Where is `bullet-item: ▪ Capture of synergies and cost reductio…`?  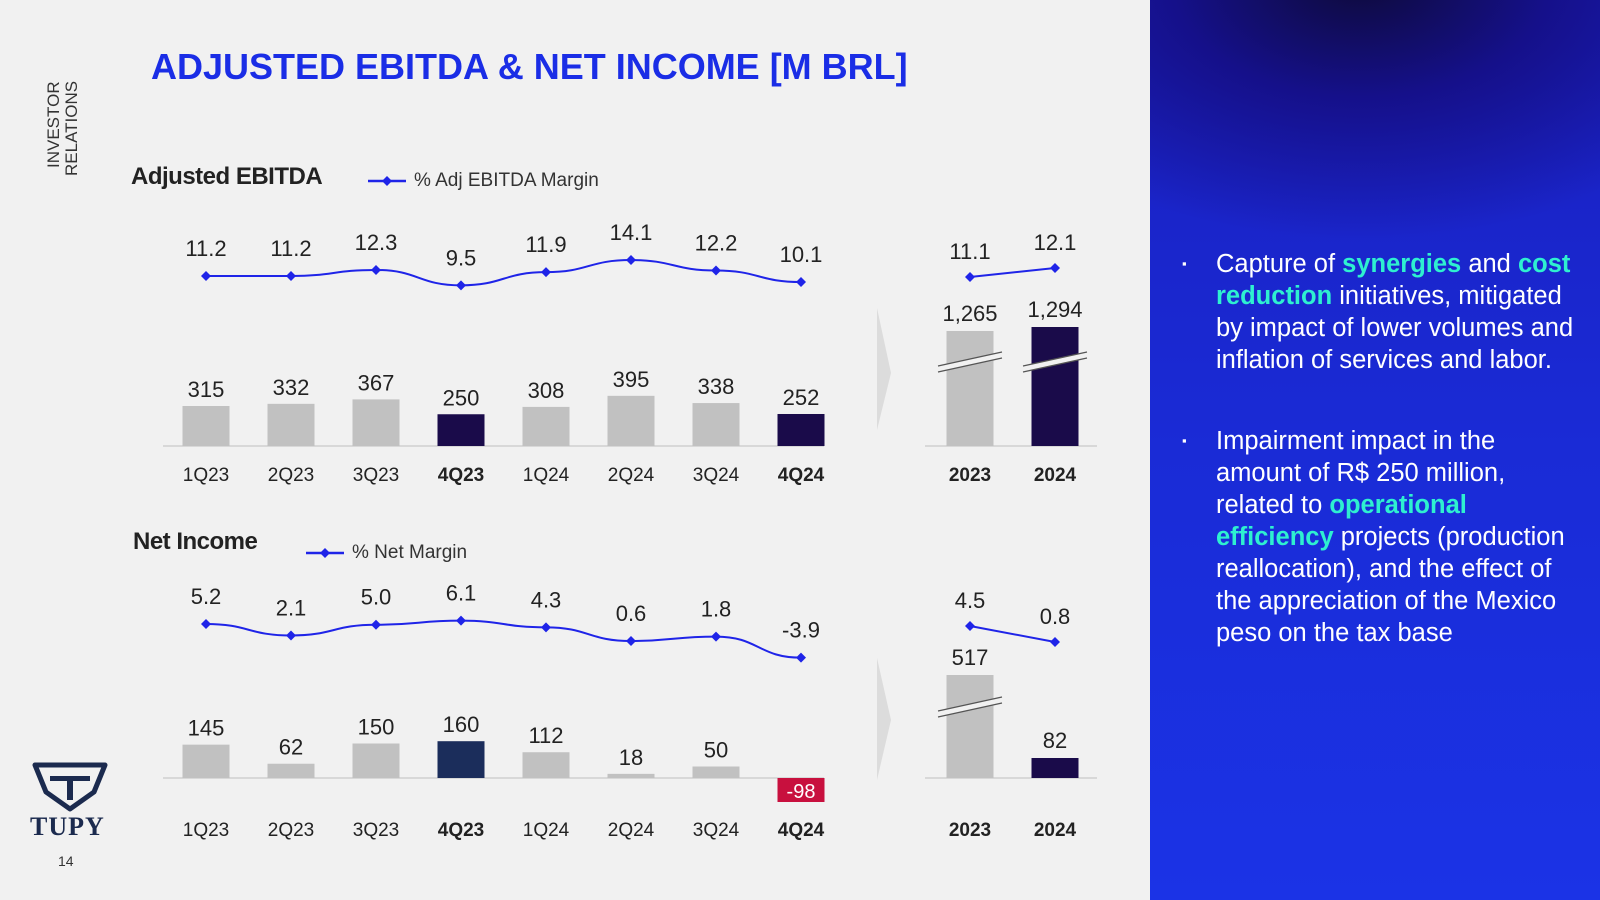
bullet-item: ▪ Capture of synergies and cost reductio… is located at coordinates (1382, 312).